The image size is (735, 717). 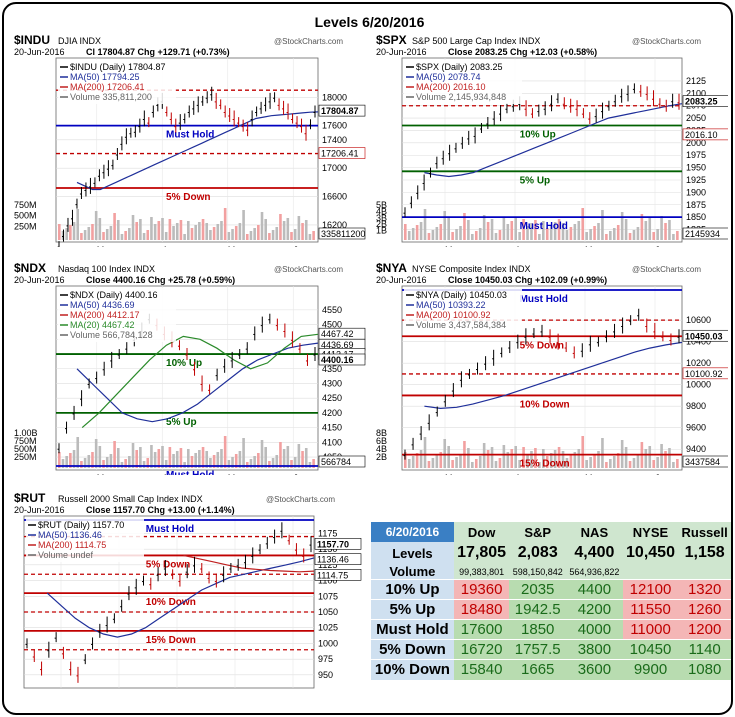 I want to click on value-tag: 2083.25, so click(x=701, y=102).